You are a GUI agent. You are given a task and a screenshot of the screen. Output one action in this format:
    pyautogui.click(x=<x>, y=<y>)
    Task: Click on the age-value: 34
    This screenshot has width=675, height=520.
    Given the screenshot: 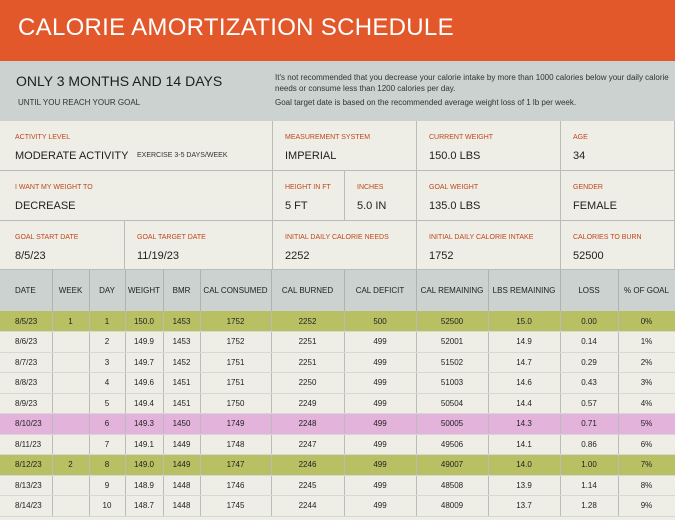 What is the action you would take?
    pyautogui.click(x=579, y=156)
    